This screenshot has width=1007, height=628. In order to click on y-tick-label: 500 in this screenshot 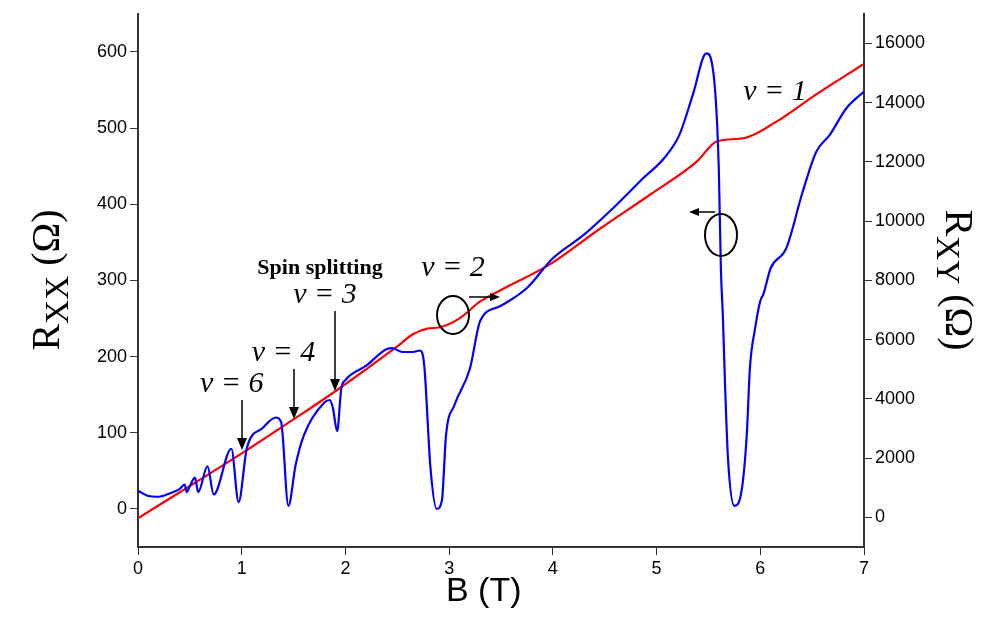, I will do `click(111, 127)`.